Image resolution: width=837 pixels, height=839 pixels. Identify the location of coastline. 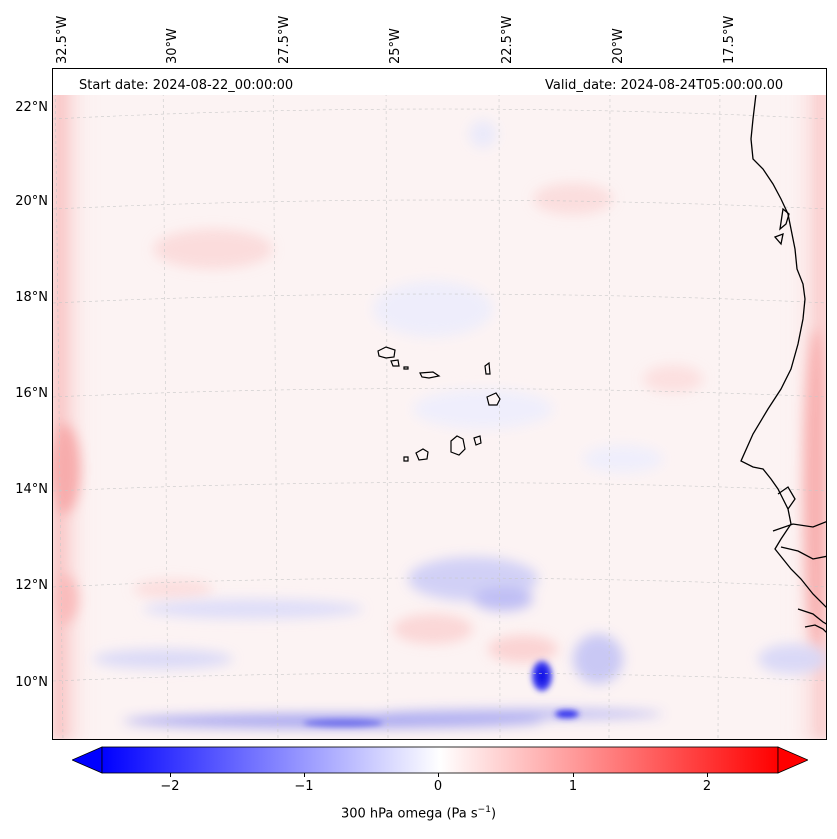
(783, 363).